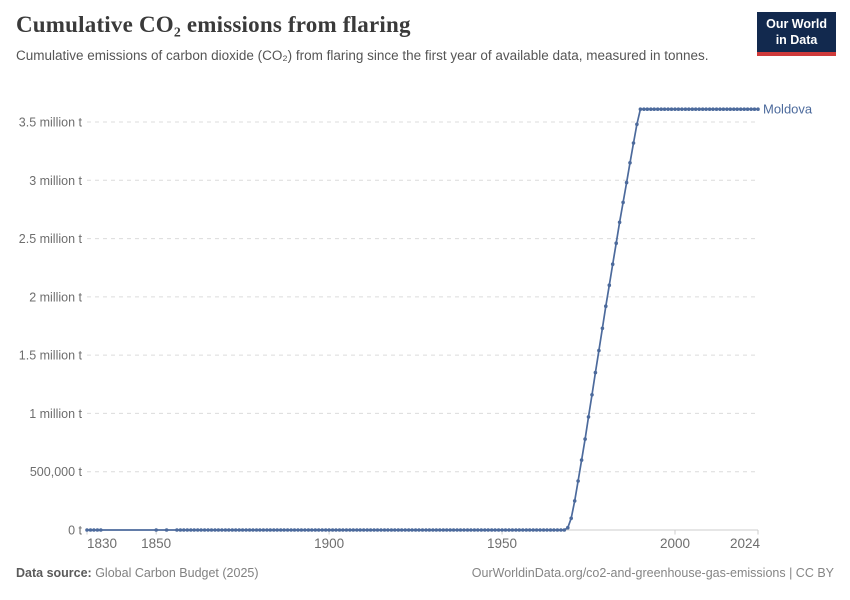  What do you see at coordinates (796, 34) in the screenshot?
I see `owid-logo: Our World in Data` at bounding box center [796, 34].